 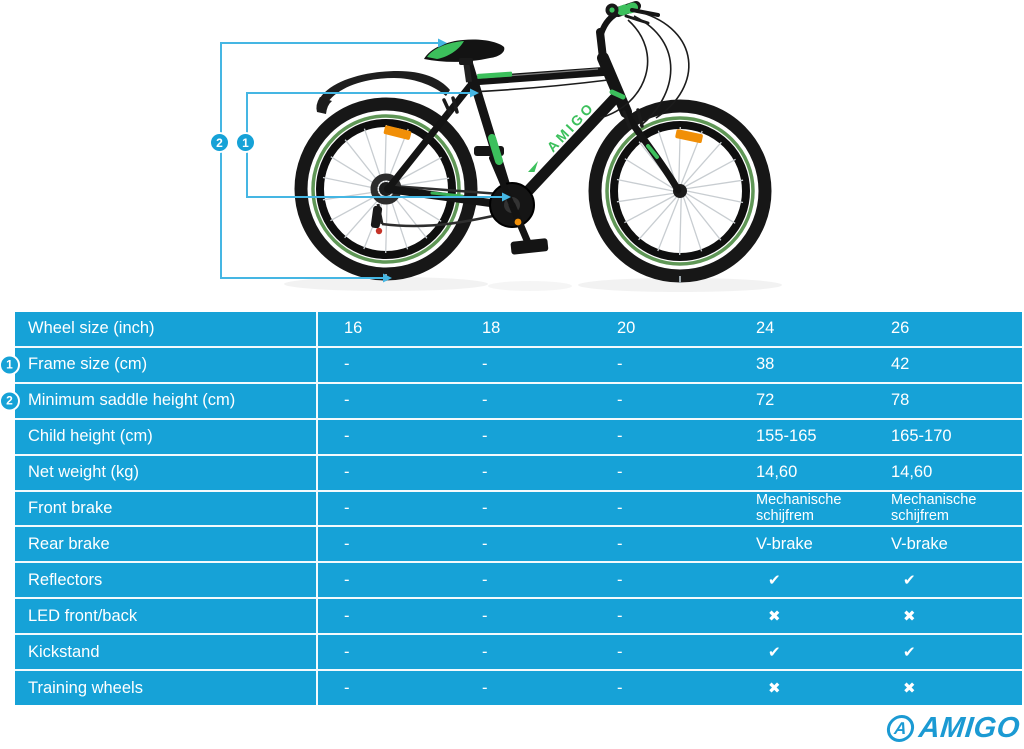 I want to click on brake-lever, so click(x=645, y=12).